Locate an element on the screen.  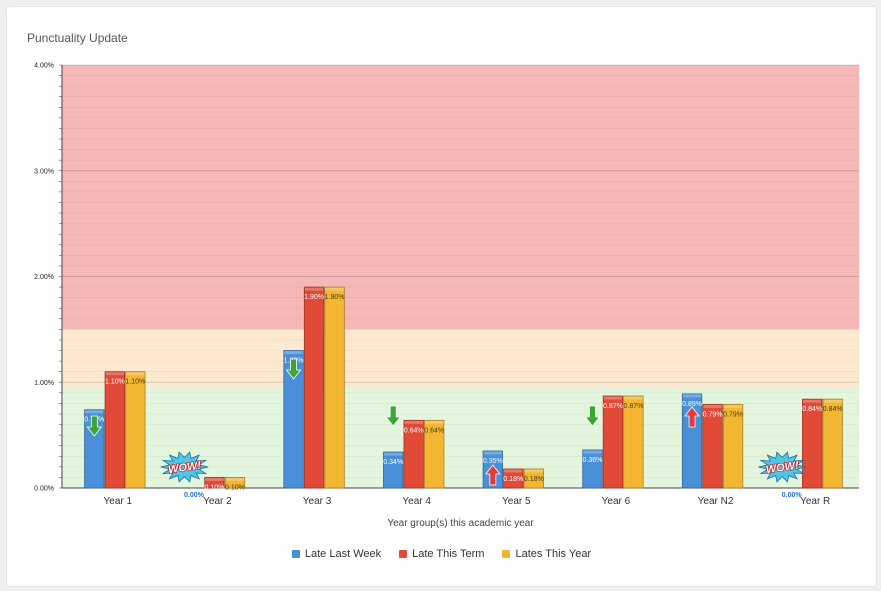
y-tick-label: 2.00% is located at coordinates (44, 277).